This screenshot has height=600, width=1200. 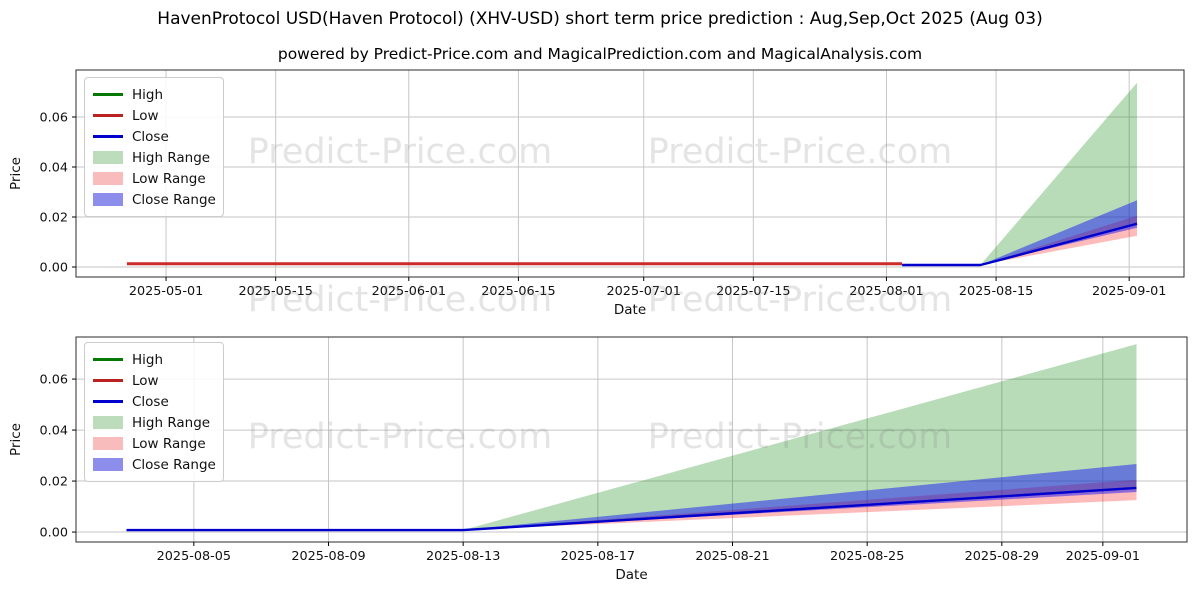 What do you see at coordinates (463, 556) in the screenshot?
I see `x-tick-label: 2025-08-13` at bounding box center [463, 556].